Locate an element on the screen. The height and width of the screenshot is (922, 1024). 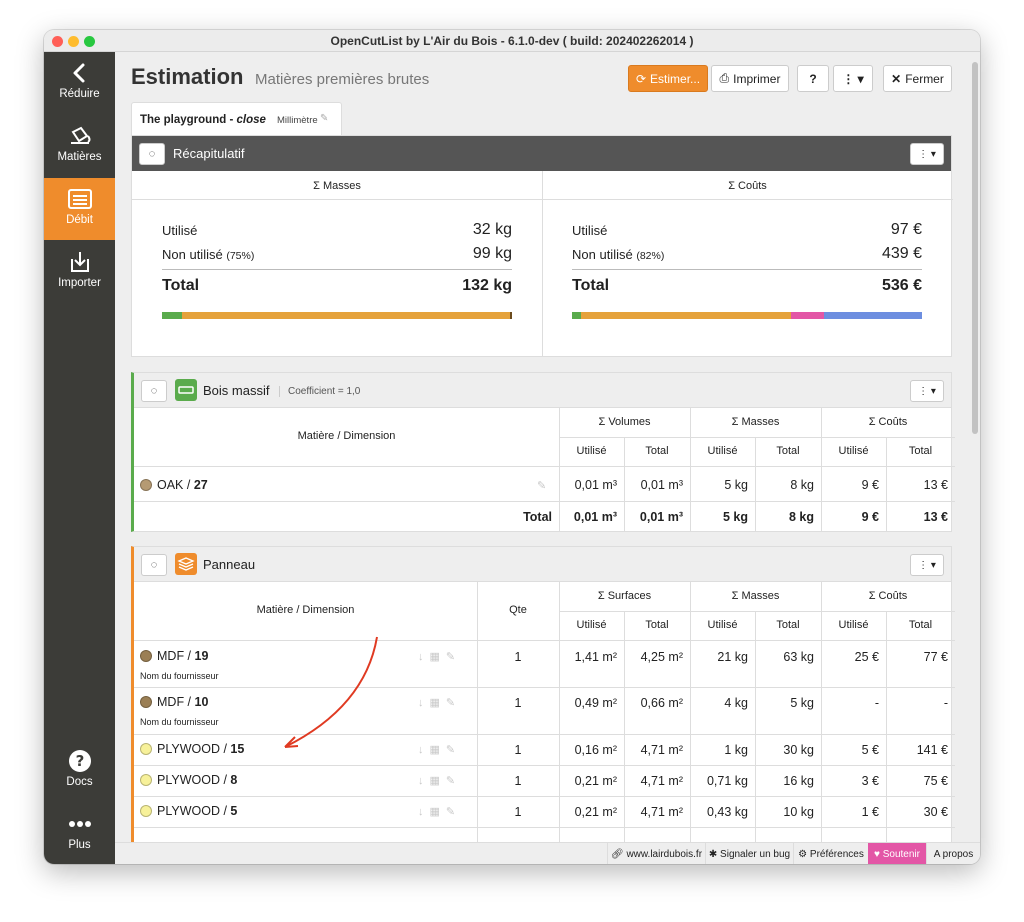
sidebar-item-docs: ? Docs is located at coordinates (79, 771).